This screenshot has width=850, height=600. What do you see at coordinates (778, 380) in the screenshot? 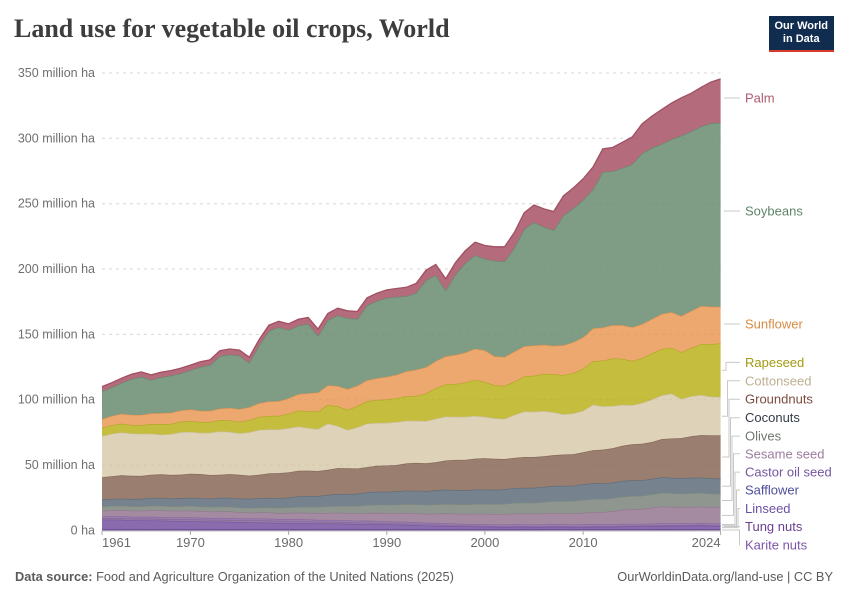
I see `svg-text: Cottonseed` at bounding box center [778, 380].